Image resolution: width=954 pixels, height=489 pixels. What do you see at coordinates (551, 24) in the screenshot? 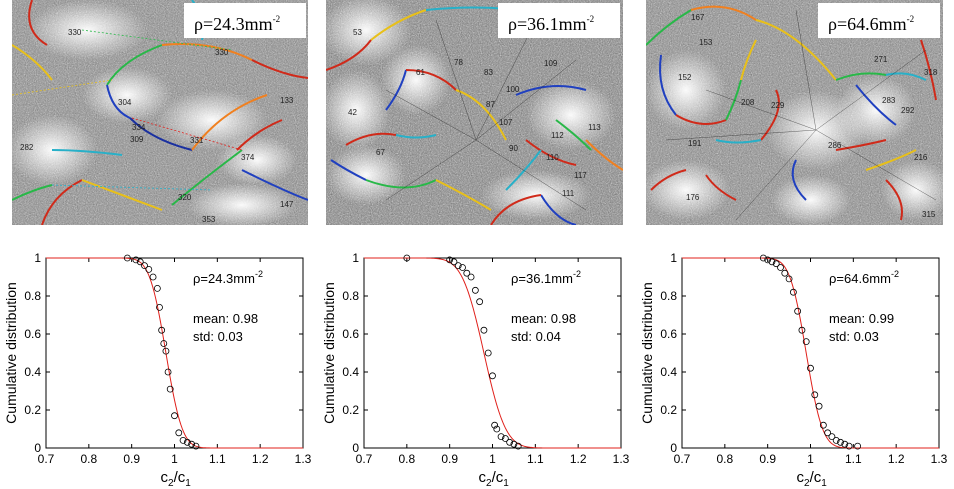
I see `svg-text: ρ=36.1mm-2` at bounding box center [551, 24].